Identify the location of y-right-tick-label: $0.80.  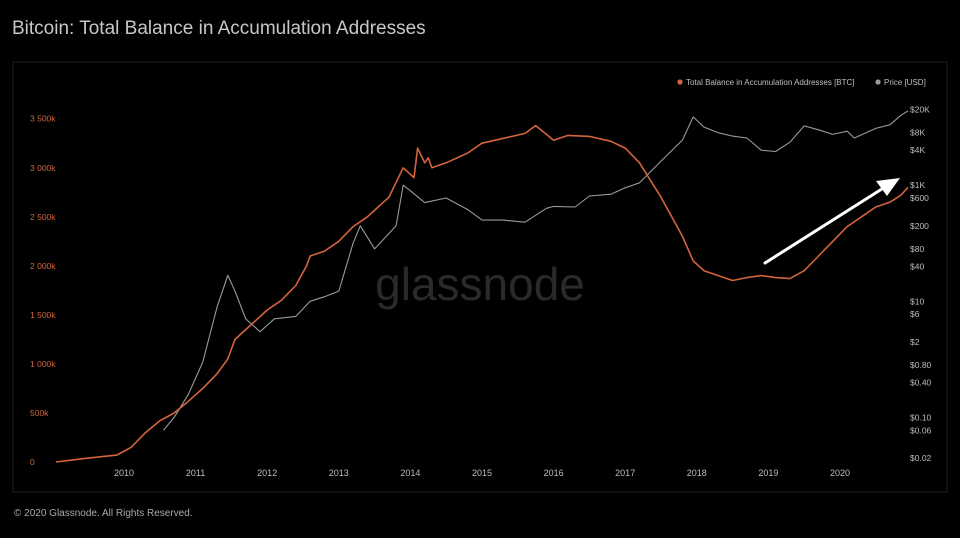
(921, 365).